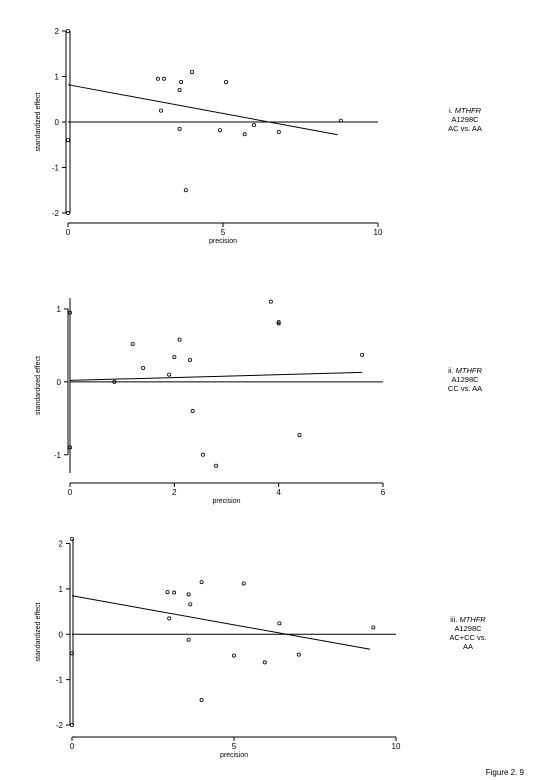  I want to click on panel-caption-line: ii. MTHFR, so click(465, 370).